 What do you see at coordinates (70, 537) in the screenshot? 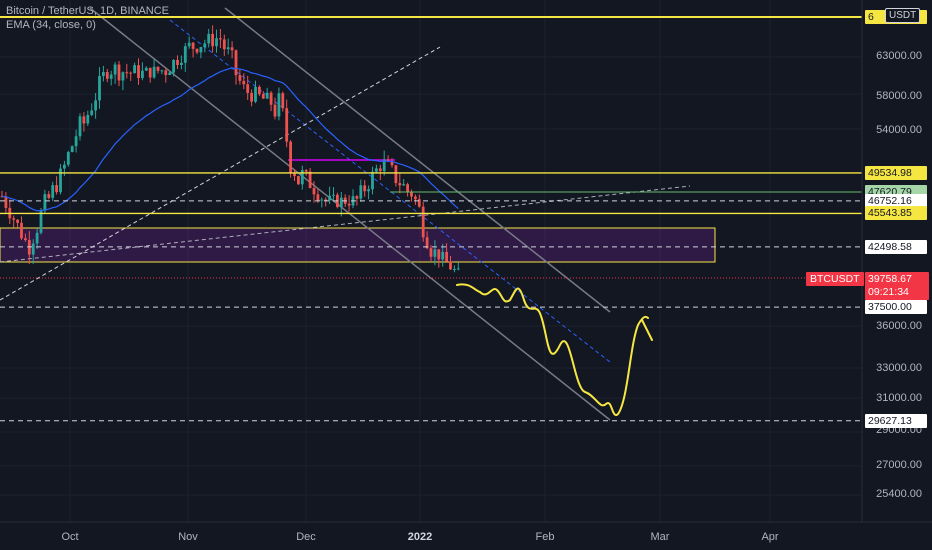
I see `time-axis-label: Oct` at bounding box center [70, 537].